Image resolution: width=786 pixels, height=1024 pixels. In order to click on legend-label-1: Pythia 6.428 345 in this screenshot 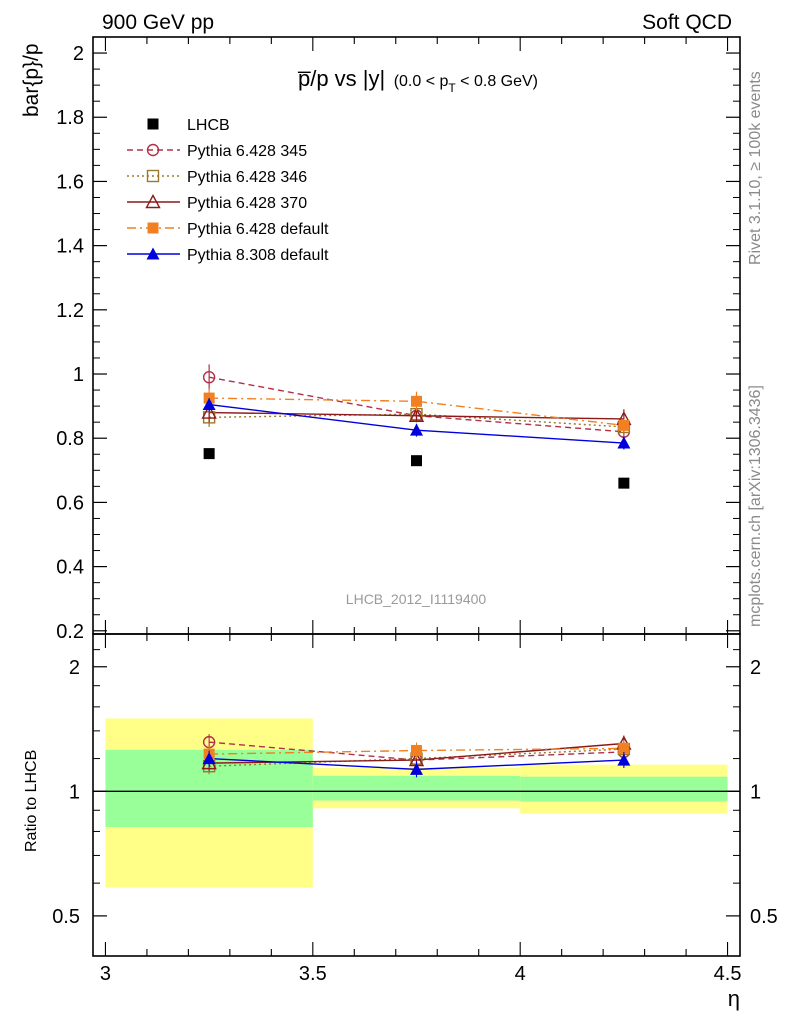, I will do `click(247, 151)`.